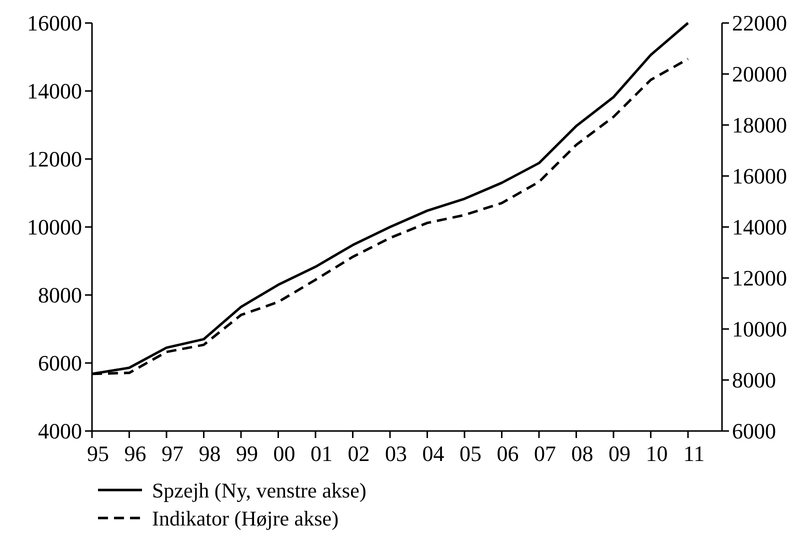 Image resolution: width=806 pixels, height=537 pixels. What do you see at coordinates (245, 518) in the screenshot?
I see `legend-label: Indikator (Højre akse)` at bounding box center [245, 518].